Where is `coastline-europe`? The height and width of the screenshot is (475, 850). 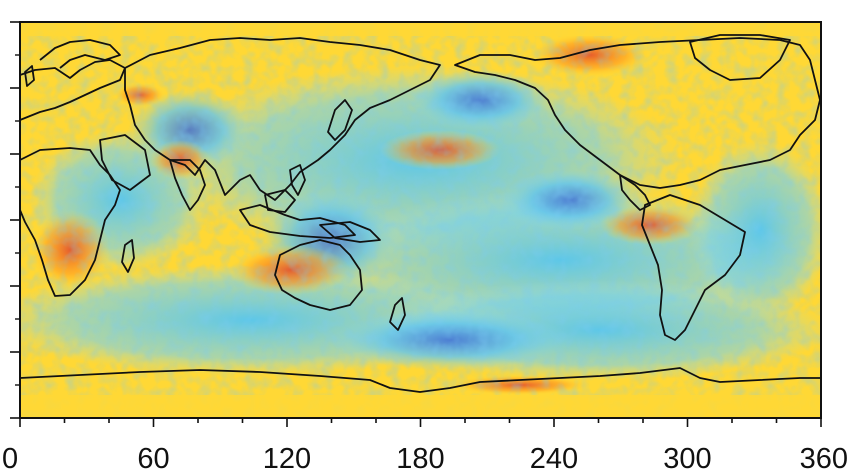 coastline-europe is located at coordinates (73, 90).